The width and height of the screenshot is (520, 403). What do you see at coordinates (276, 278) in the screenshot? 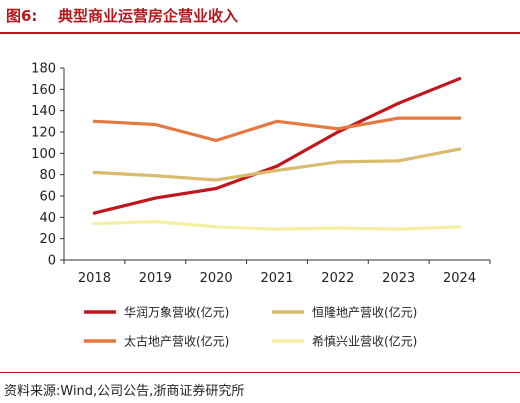
I see `x-tick-label: 2021` at bounding box center [276, 278].